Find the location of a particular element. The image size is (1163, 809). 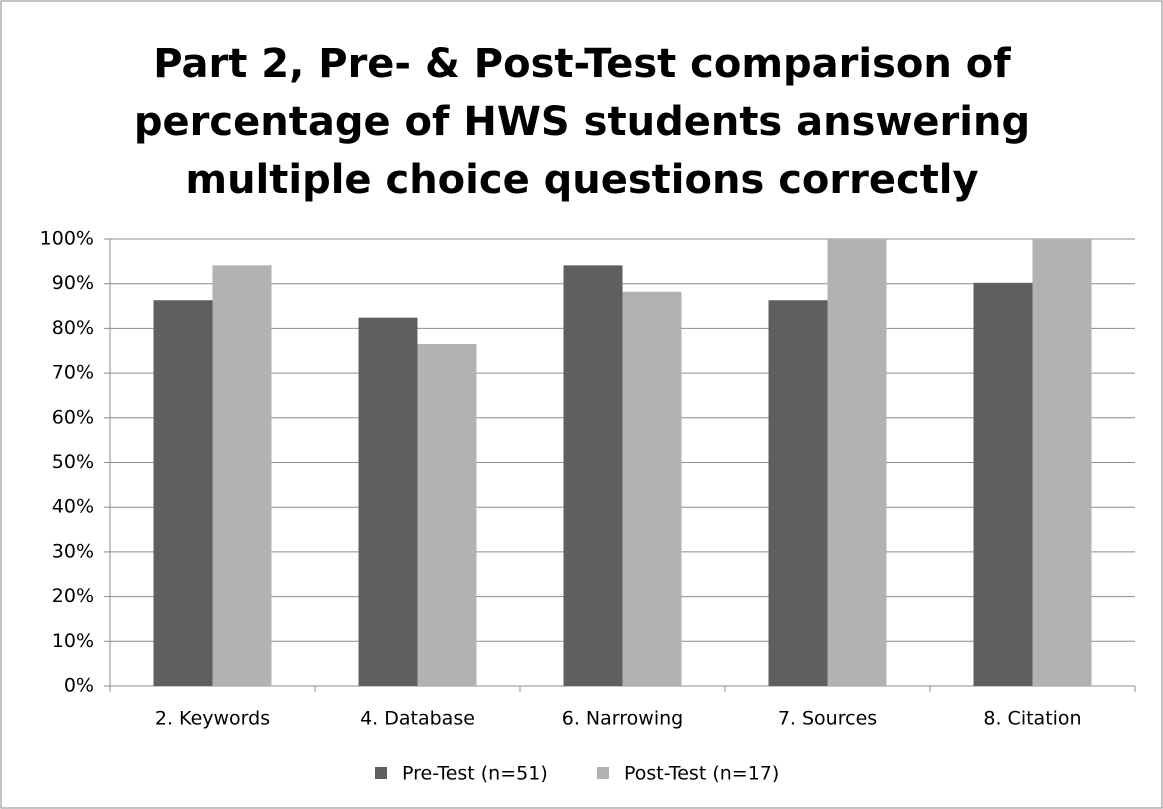

y-tick-label: 40% is located at coordinates (73, 507).